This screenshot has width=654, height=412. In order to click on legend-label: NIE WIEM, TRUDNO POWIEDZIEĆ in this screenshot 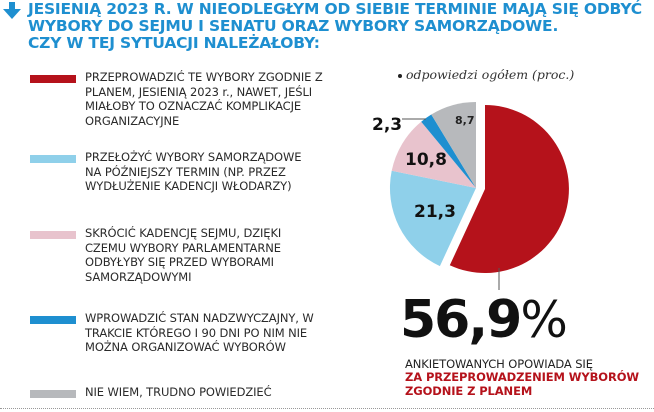, I will do `click(178, 392)`.